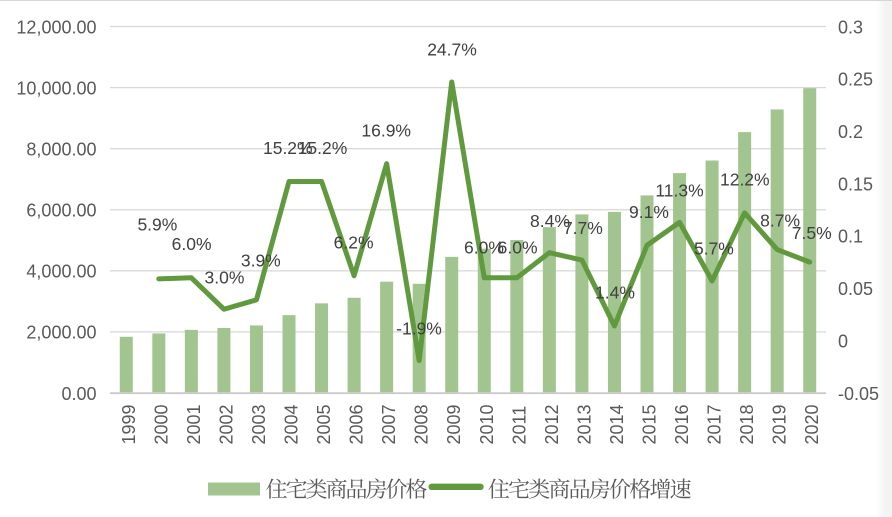  I want to click on svg-text: 8.4%, so click(550, 221).